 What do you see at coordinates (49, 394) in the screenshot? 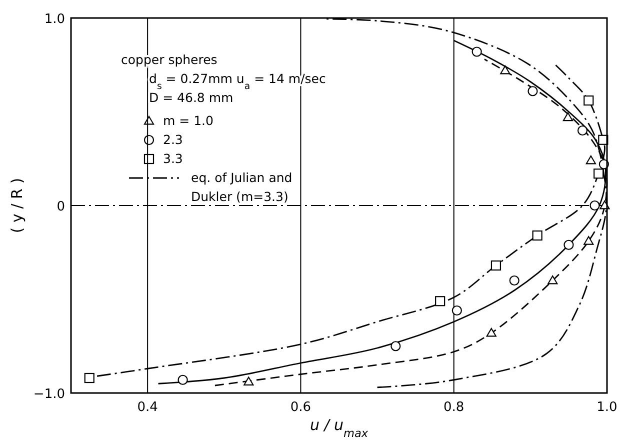
I see `y-tick-label: −1.0` at bounding box center [49, 394].